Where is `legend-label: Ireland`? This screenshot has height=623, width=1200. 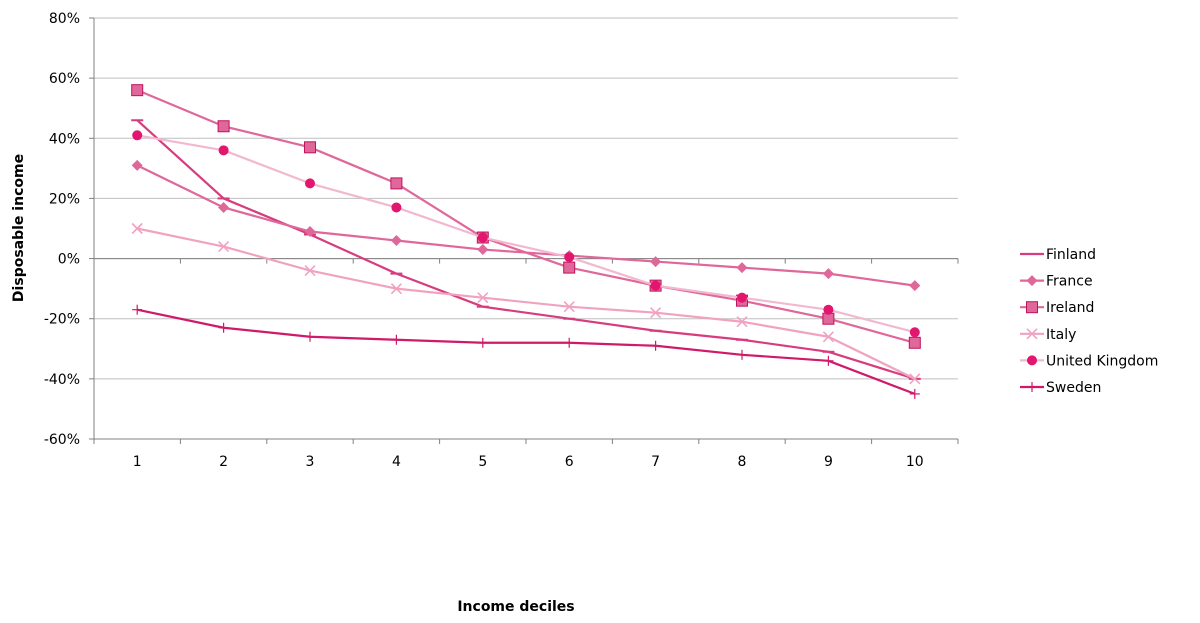
legend-label: Ireland is located at coordinates (1070, 308).